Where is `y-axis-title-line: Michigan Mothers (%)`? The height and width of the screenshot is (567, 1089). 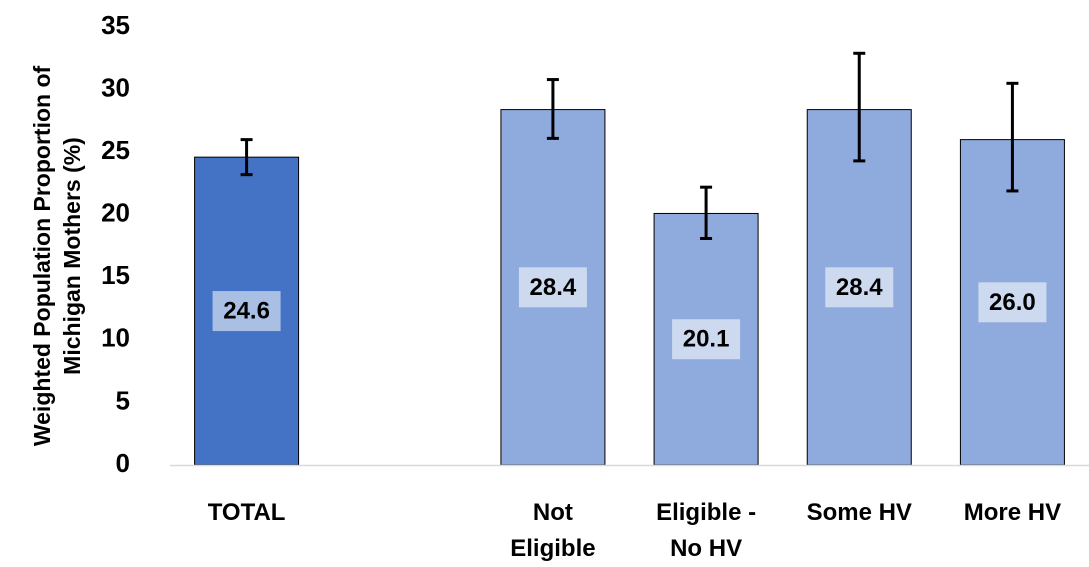
y-axis-title-line: Michigan Mothers (%) is located at coordinates (72, 256).